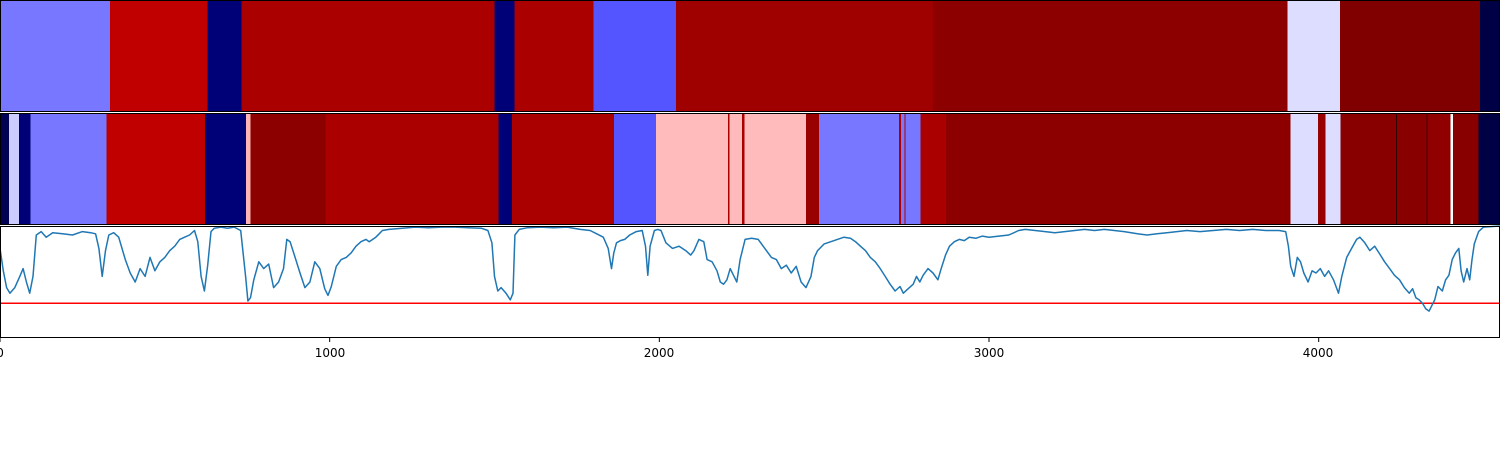 This screenshot has height=450, width=1500. Describe the element at coordinates (1318, 353) in the screenshot. I see `x-tick-label-4000: 4000` at that location.